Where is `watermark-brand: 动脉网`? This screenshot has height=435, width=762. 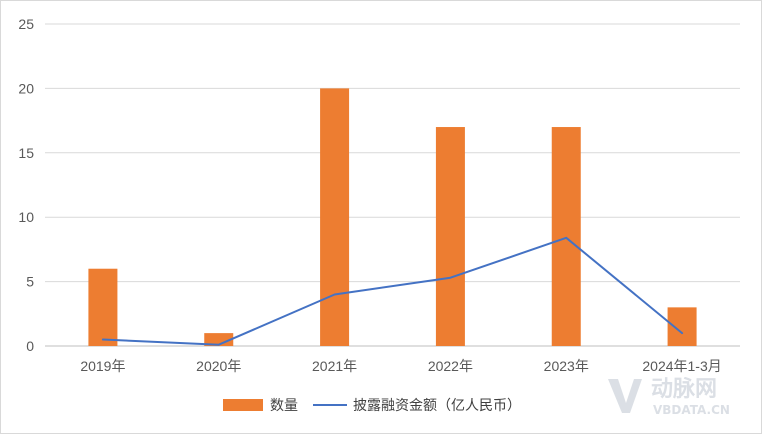
watermark-brand: 动脉网 is located at coordinates (684, 389).